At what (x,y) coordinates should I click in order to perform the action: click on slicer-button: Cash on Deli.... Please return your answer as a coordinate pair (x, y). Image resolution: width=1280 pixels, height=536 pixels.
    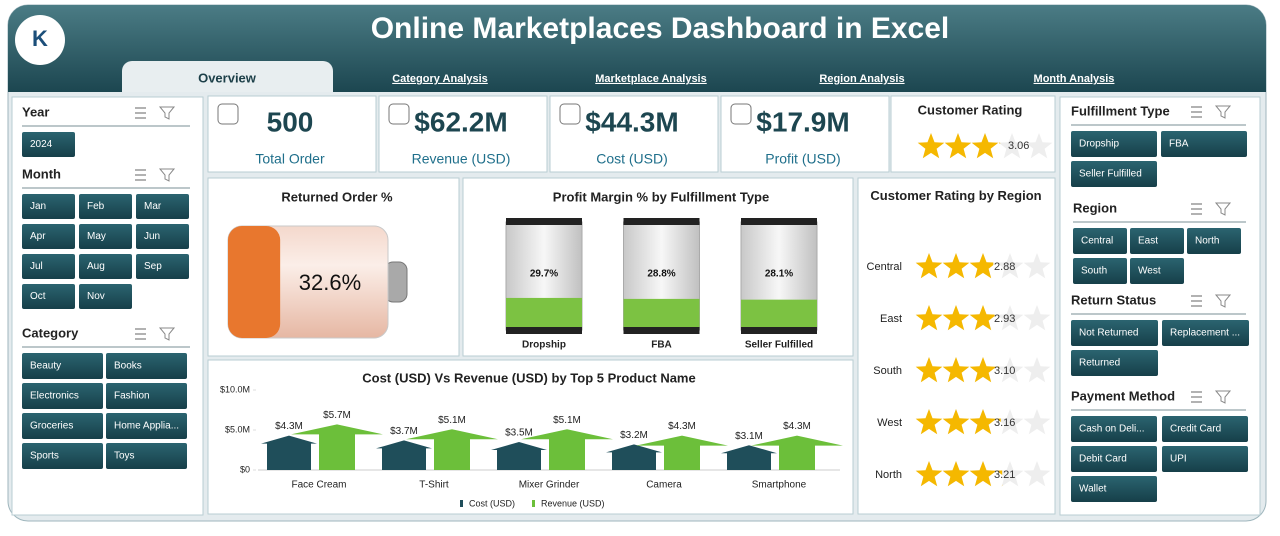
    Looking at the image, I should click on (1114, 429).